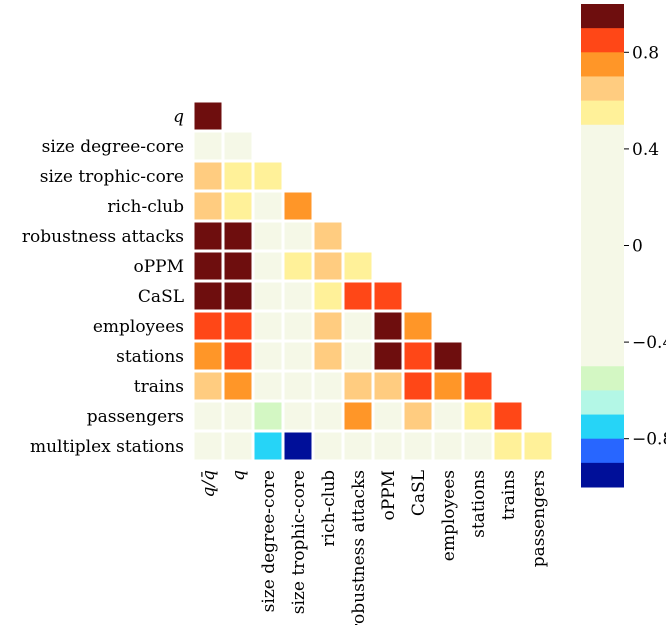 The width and height of the screenshot is (666, 625). I want to click on heatmap-cell-stations-x-size-degree-core, so click(268, 356).